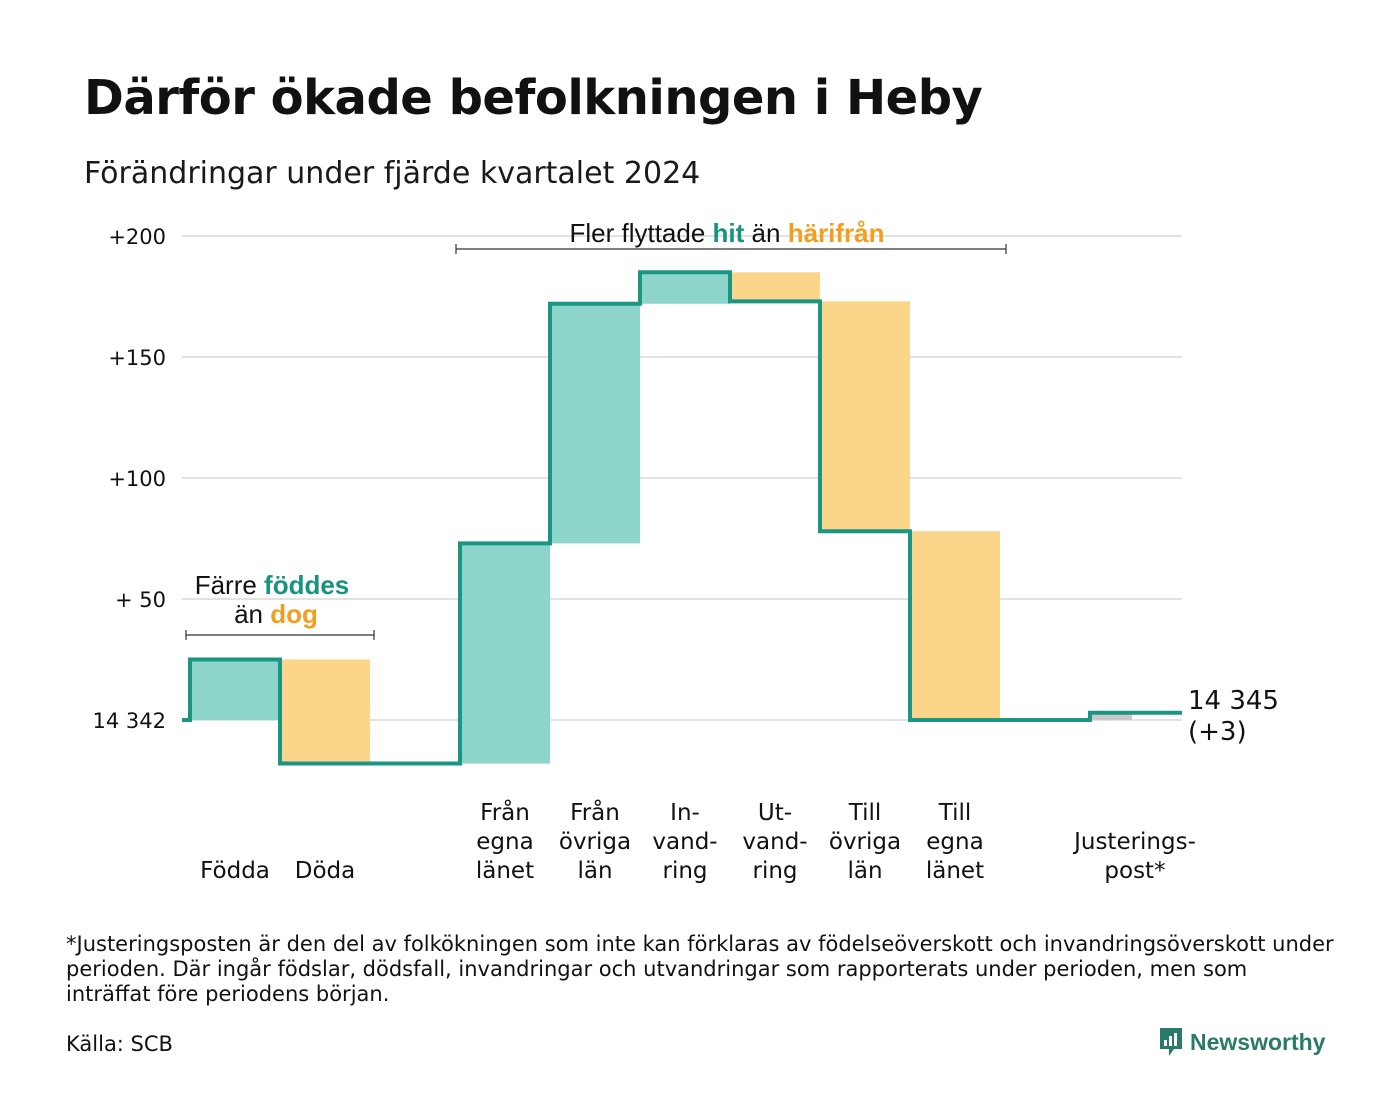 The image size is (1400, 1120). I want to click on y-tick-label: +100, so click(137, 479).